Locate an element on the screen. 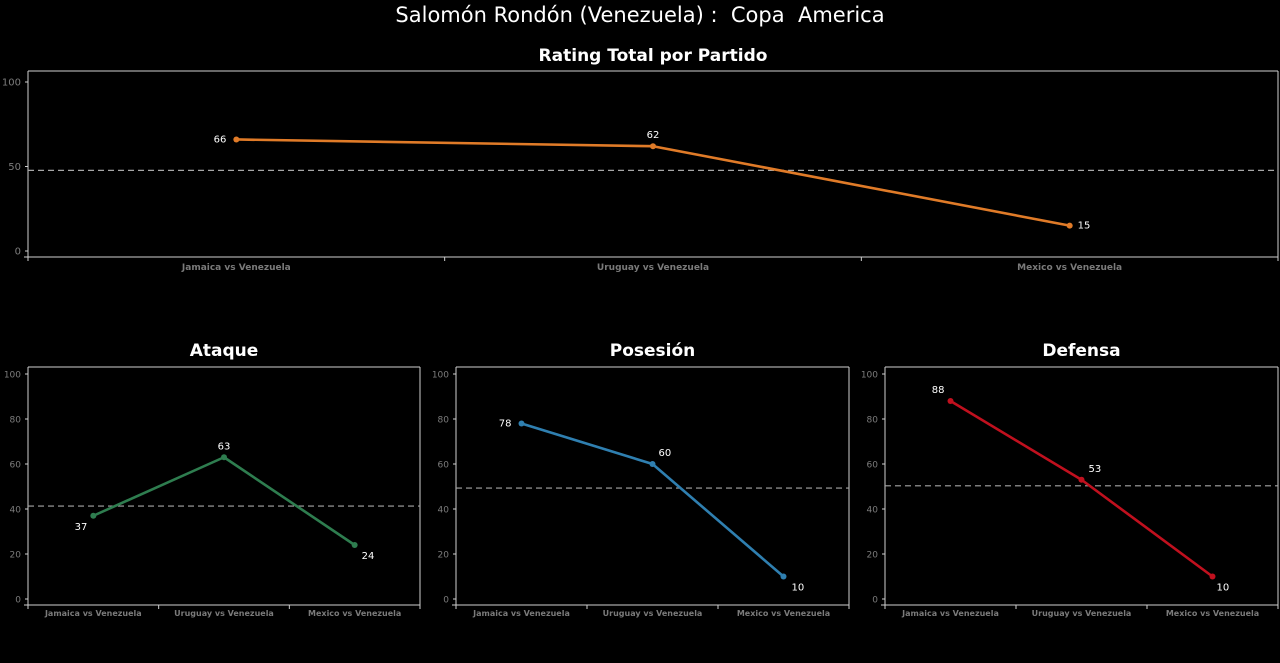 The height and width of the screenshot is (663, 1280). ataque-y-tick-label: 0 is located at coordinates (18, 601).